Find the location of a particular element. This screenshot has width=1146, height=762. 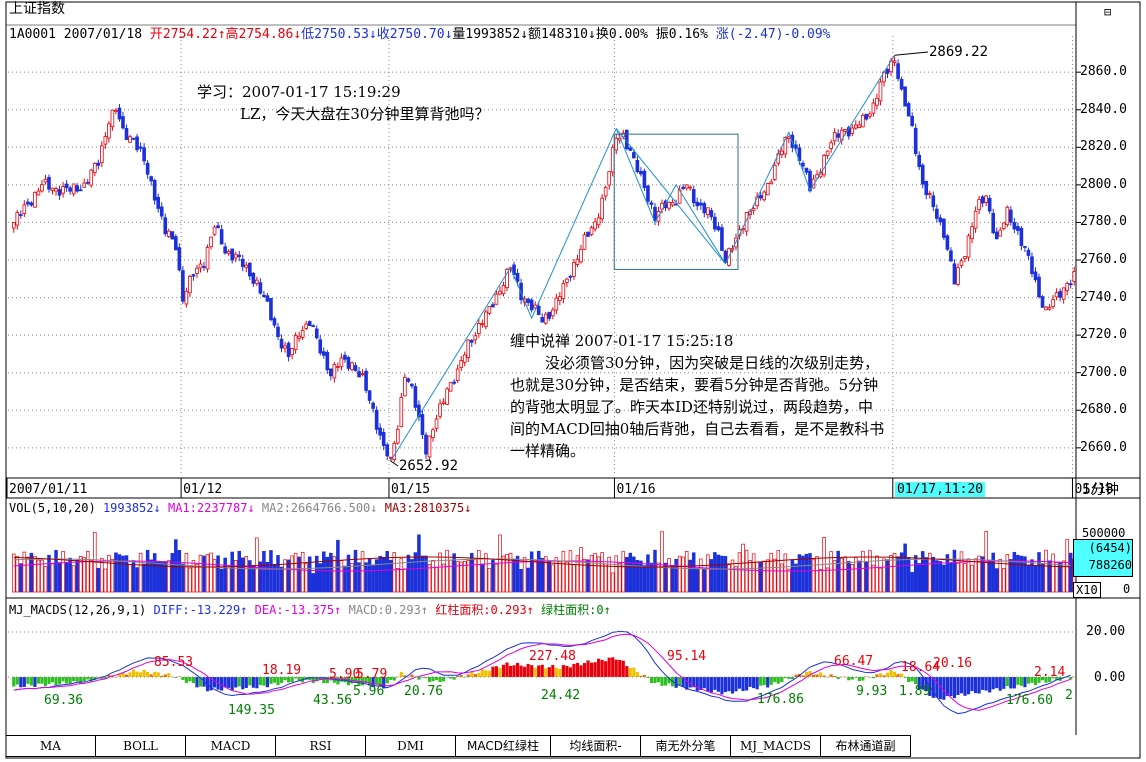

tab-boll-sub: 布林通道副 is located at coordinates (866, 746).